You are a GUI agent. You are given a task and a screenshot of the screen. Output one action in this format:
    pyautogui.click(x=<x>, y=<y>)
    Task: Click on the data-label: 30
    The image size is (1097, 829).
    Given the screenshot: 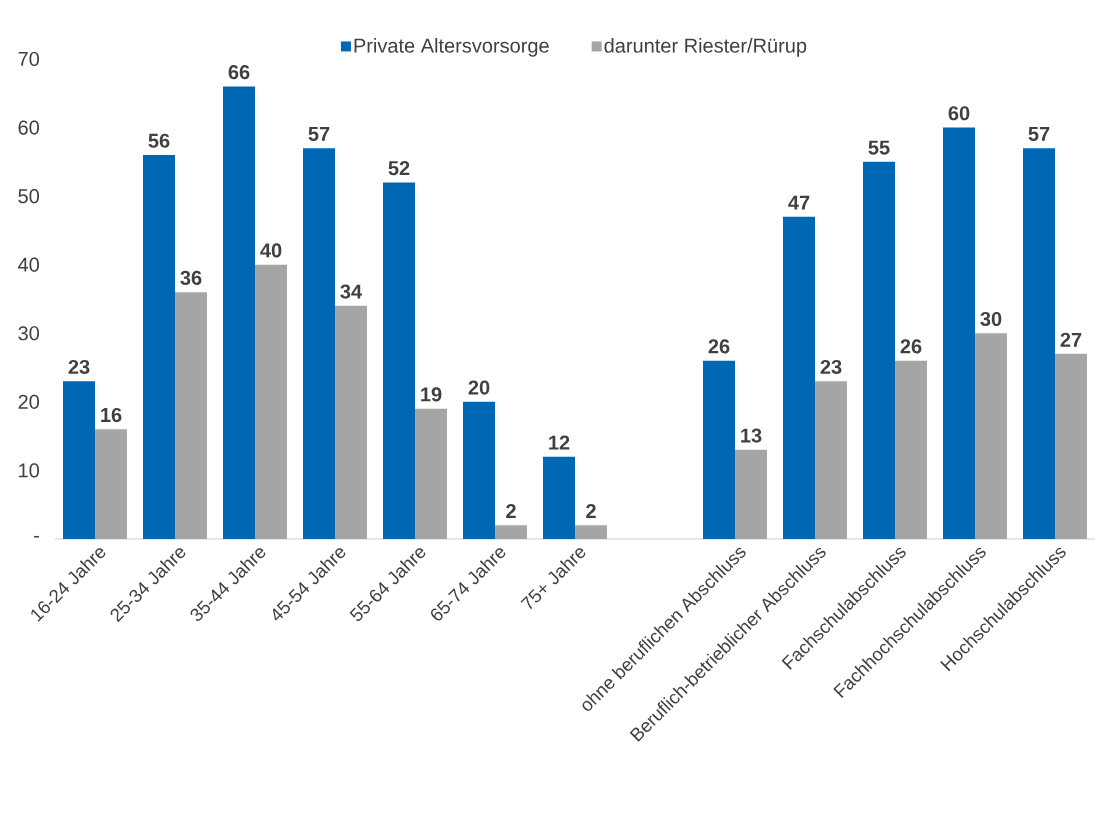 What is the action you would take?
    pyautogui.click(x=991, y=319)
    